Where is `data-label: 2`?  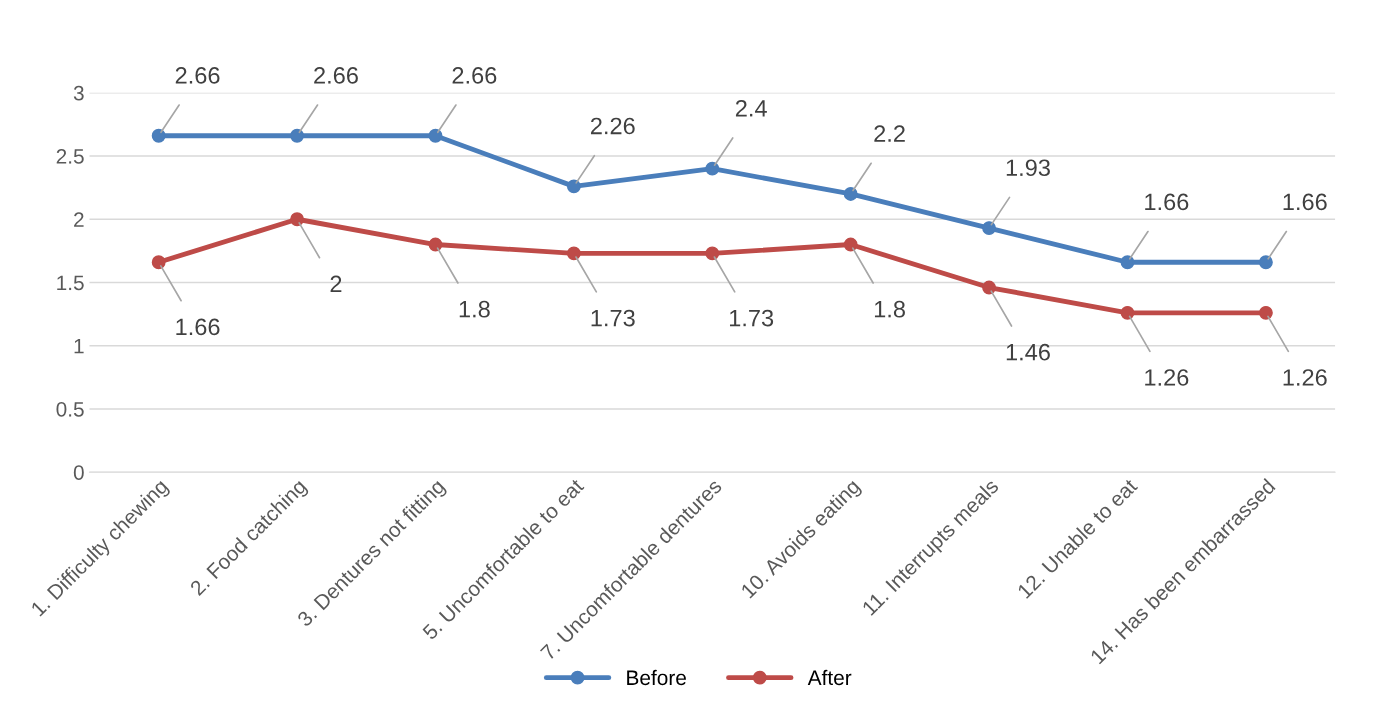 data-label: 2 is located at coordinates (336, 284).